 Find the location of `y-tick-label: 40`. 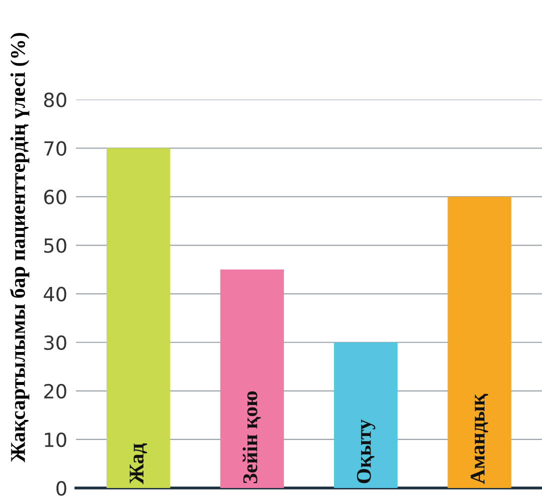

y-tick-label: 40 is located at coordinates (55, 294).